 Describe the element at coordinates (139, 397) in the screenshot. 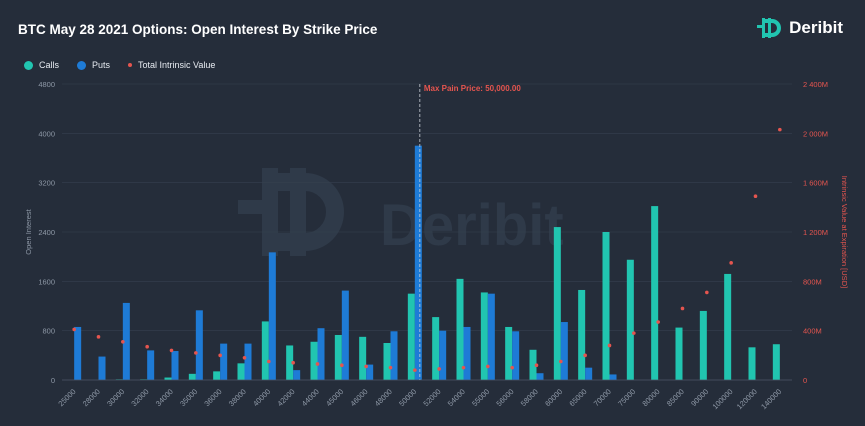

I see `x-tick-label: 32000` at that location.